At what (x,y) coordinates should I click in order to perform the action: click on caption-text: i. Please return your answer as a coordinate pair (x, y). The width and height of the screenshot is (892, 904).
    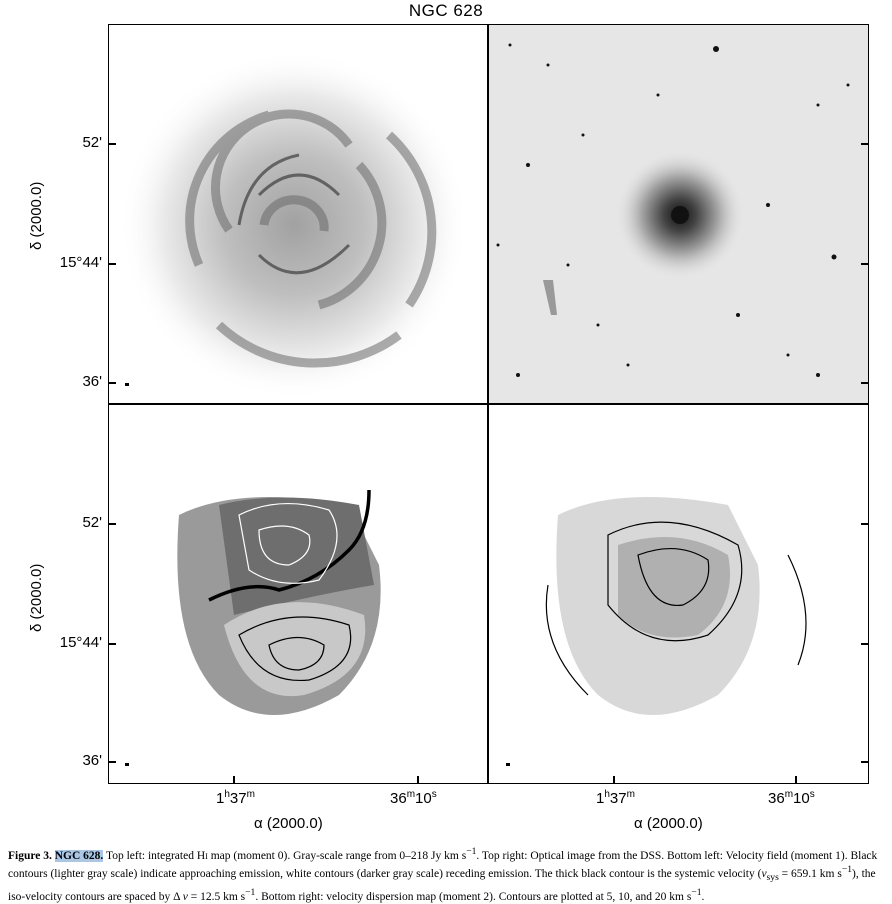
    Looking at the image, I should click on (206, 855).